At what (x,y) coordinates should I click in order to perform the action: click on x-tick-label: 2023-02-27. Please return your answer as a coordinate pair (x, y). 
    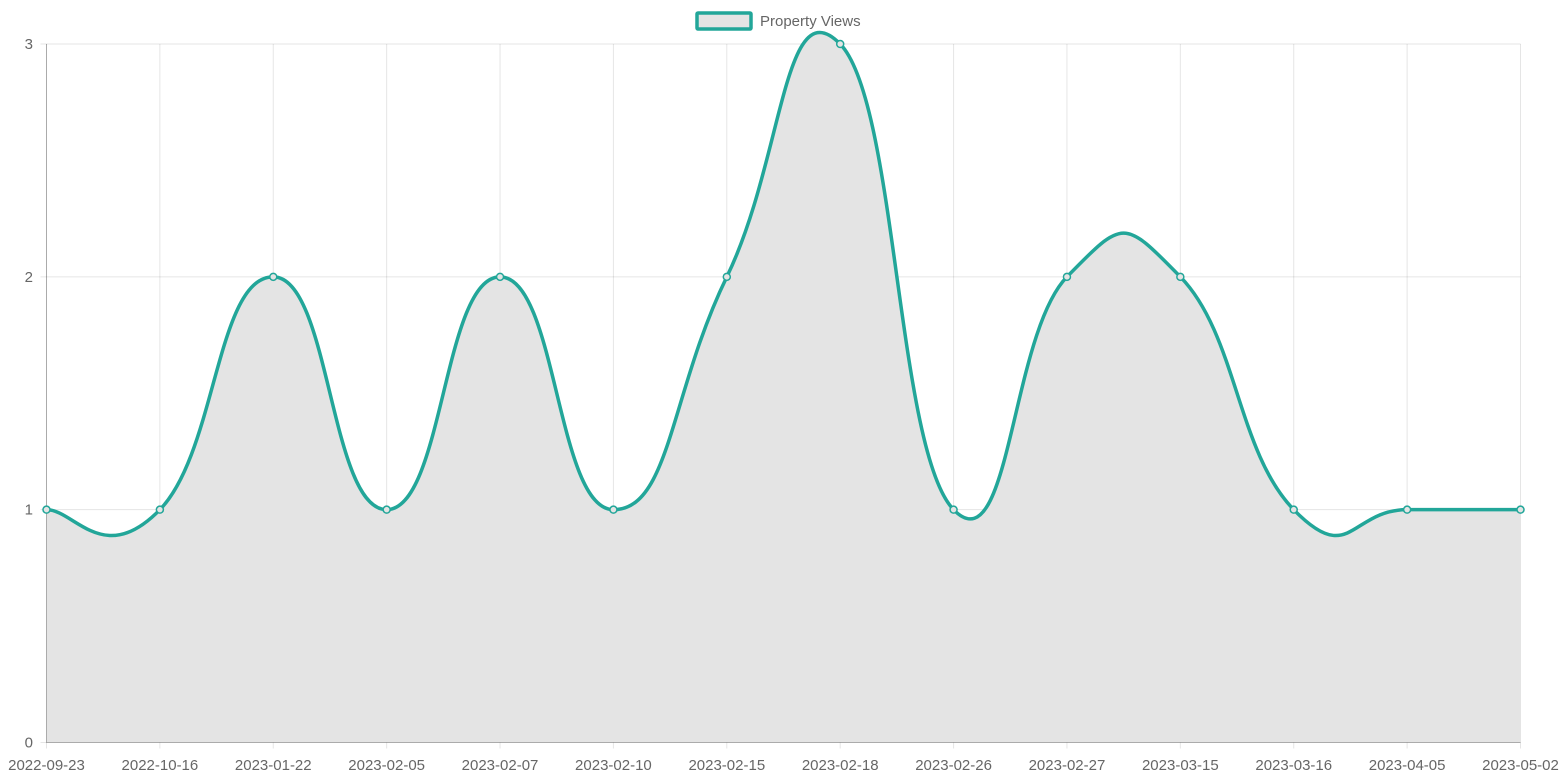
    Looking at the image, I should click on (1067, 765).